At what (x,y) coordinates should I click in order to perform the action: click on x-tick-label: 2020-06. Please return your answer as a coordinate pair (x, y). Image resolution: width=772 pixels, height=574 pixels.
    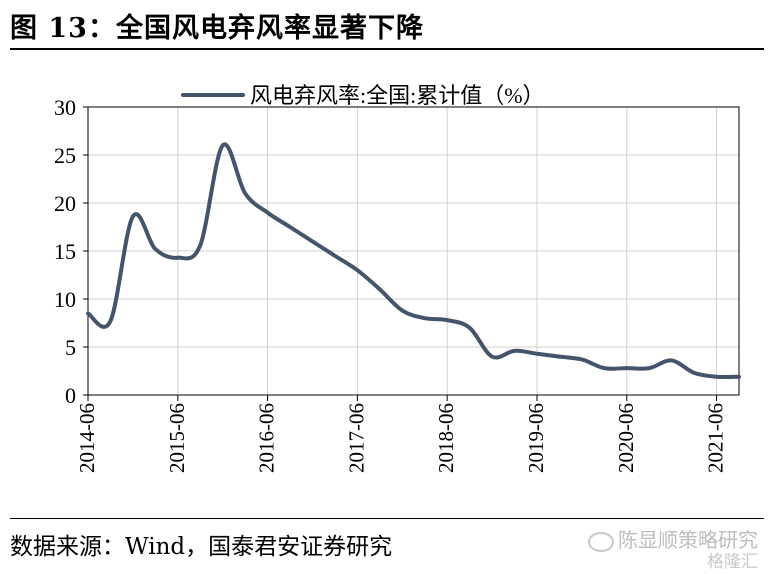
    Looking at the image, I should click on (626, 438).